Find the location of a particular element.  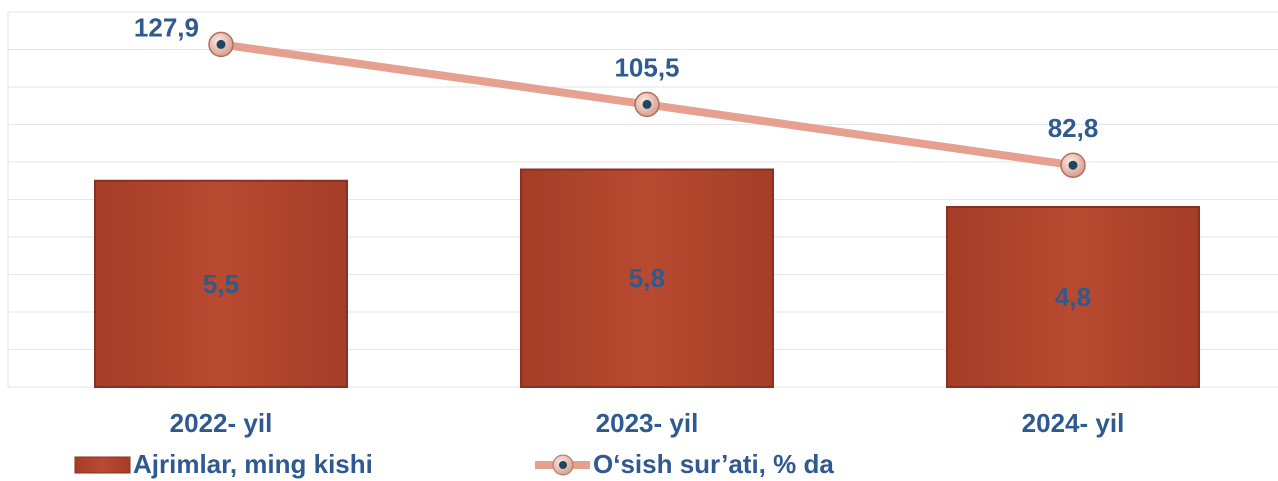

legend-label: O‘sish sur’ati, % da is located at coordinates (713, 464).